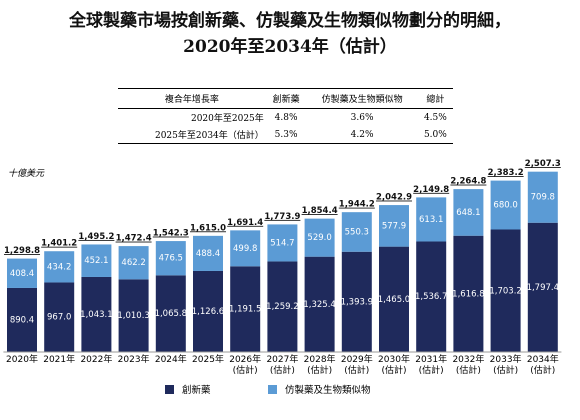  Describe the element at coordinates (319, 365) in the screenshot. I see `x-tick-label: 2028年 (估計)` at that location.